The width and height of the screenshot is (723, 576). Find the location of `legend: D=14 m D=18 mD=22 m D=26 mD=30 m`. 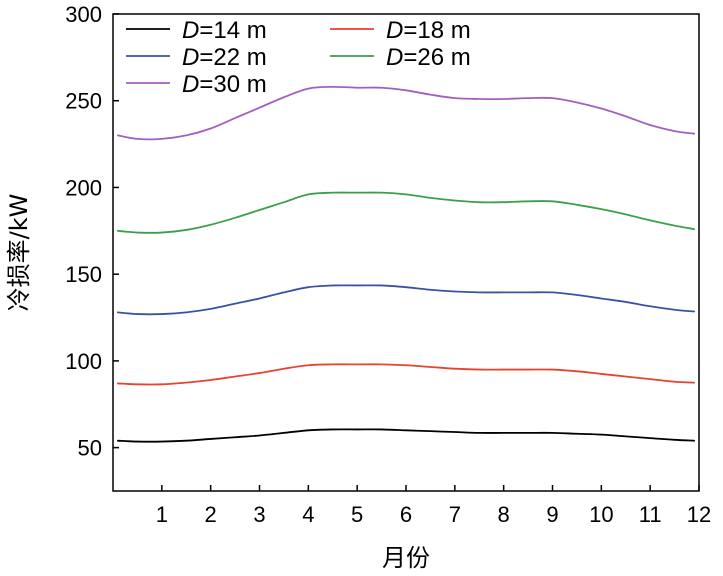

legend: D=14 m D=18 mD=22 m D=26 mD=30 m is located at coordinates (298, 57).